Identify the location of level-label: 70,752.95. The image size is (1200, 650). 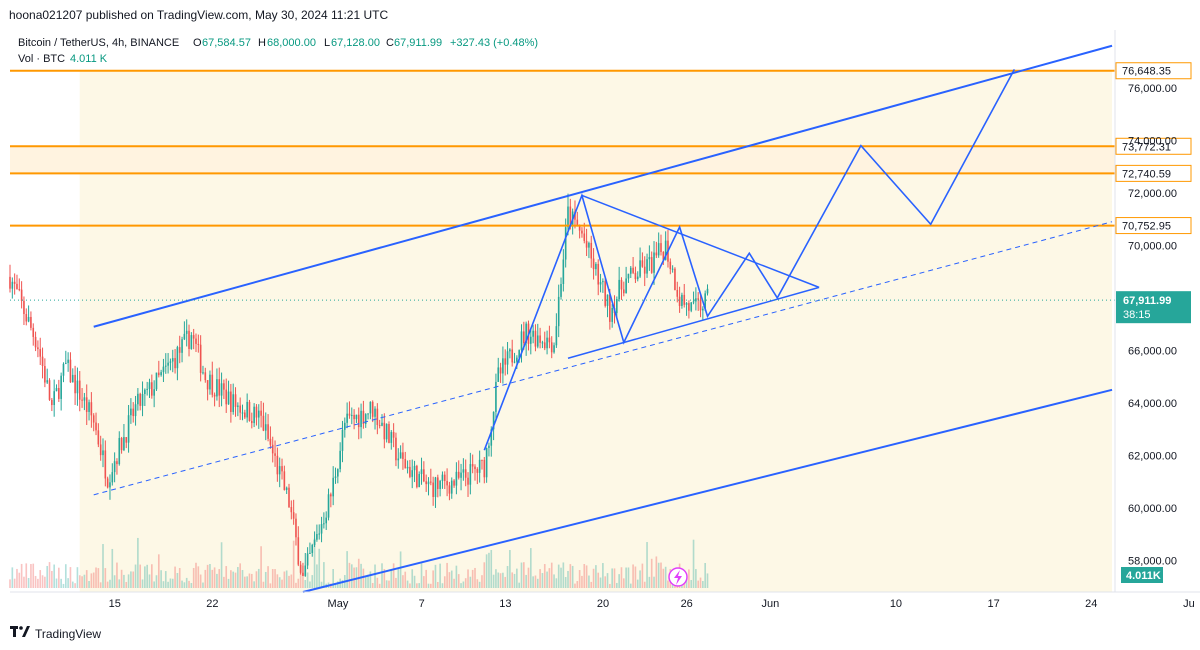
(1146, 227).